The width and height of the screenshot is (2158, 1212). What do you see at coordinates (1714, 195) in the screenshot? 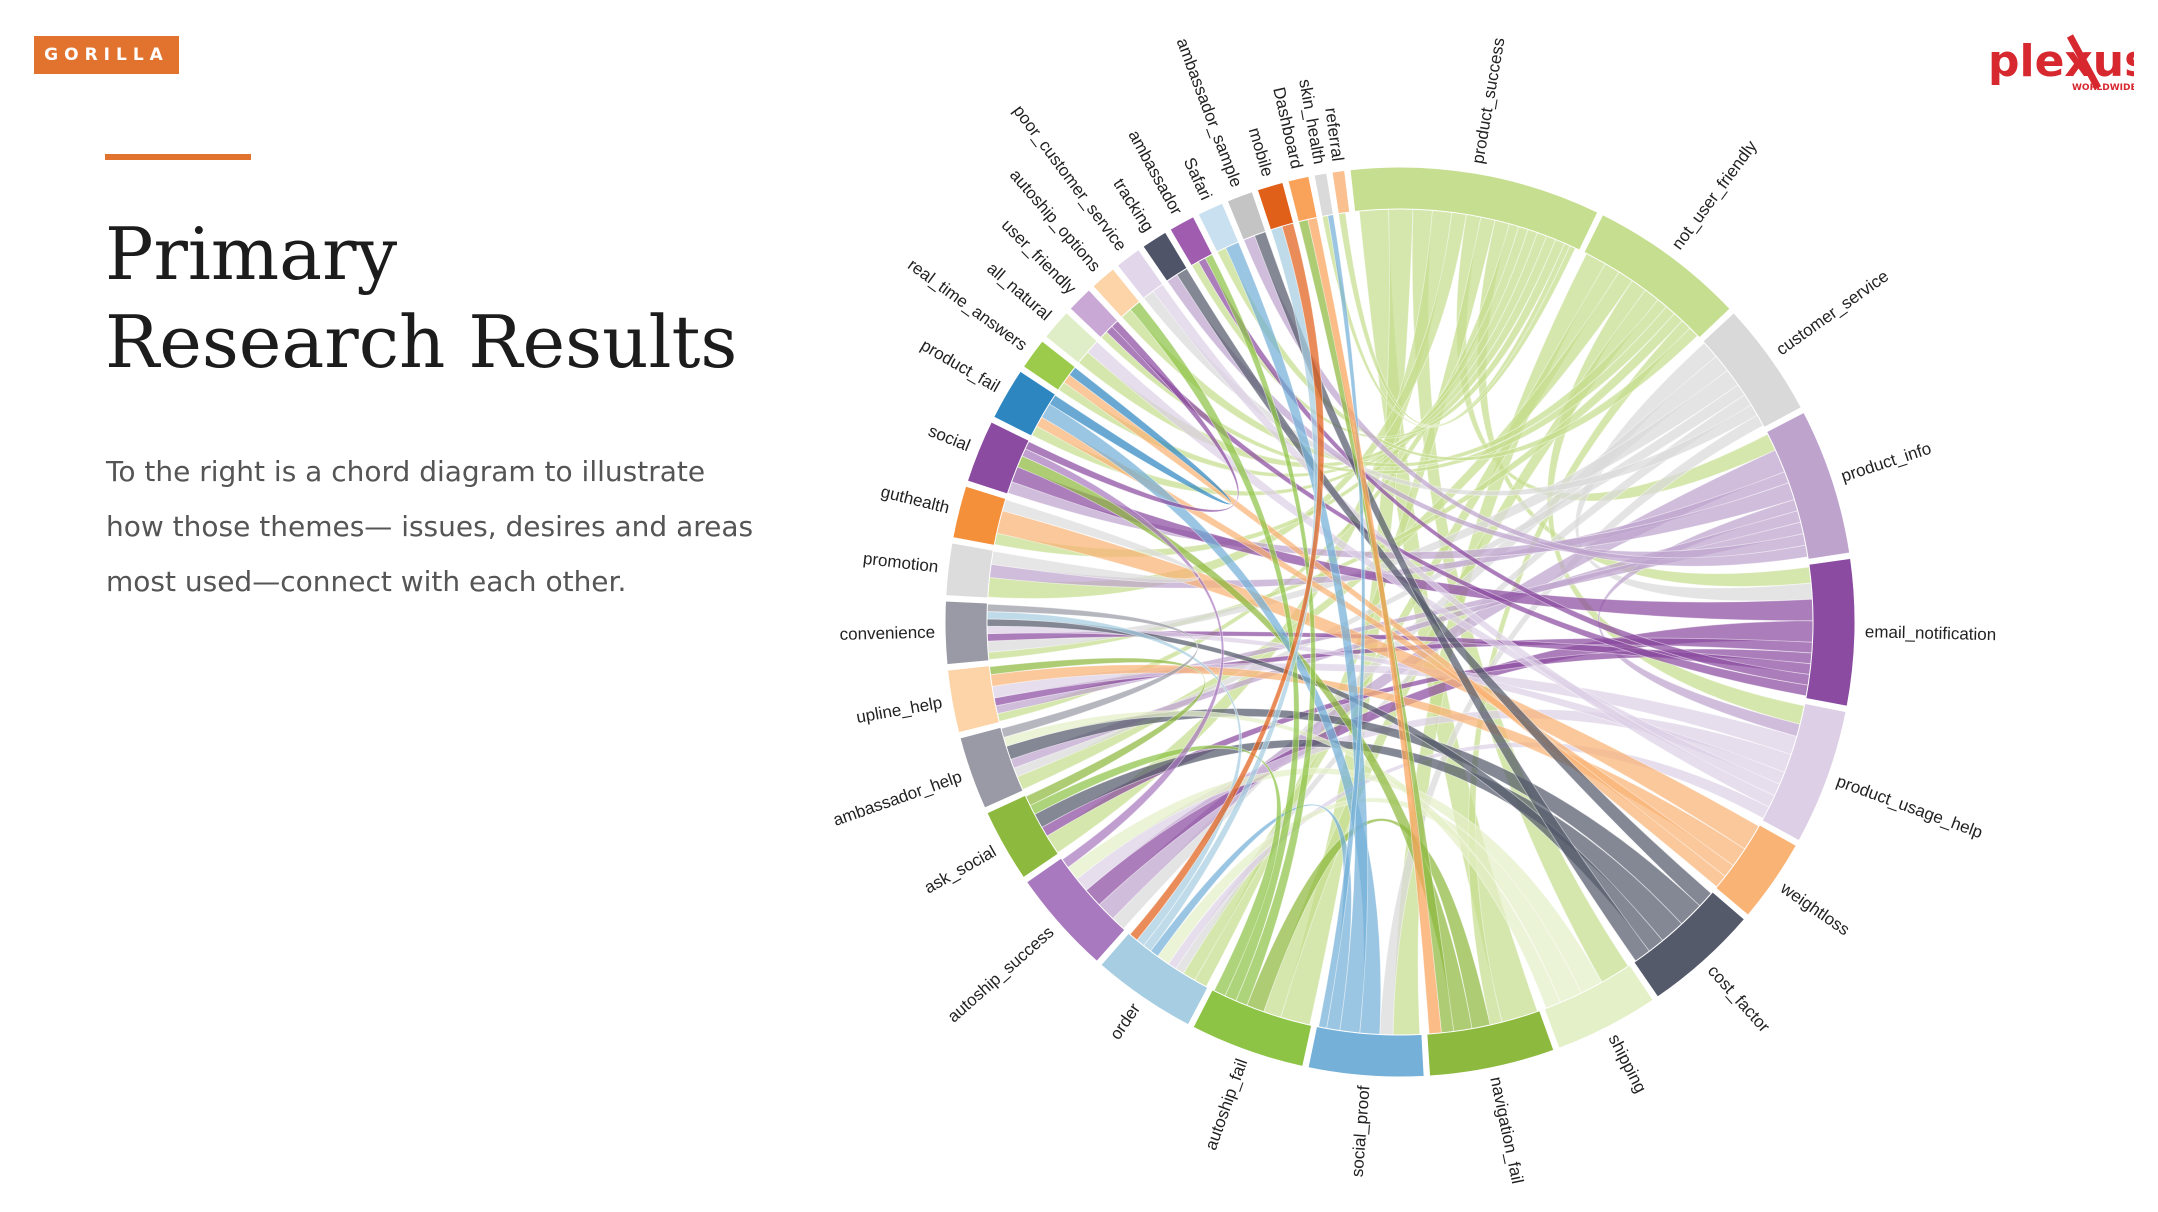
I see `chord-group-label: not_user_friendly` at bounding box center [1714, 195].